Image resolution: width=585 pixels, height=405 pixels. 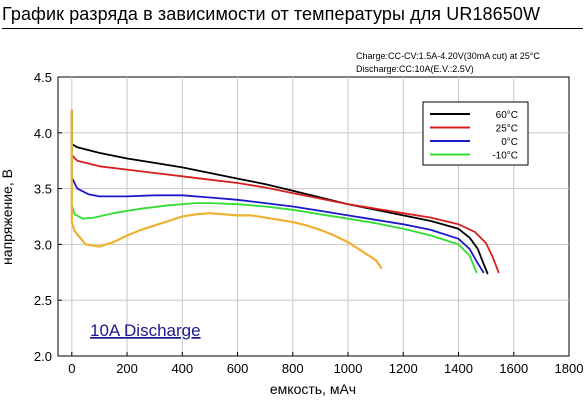 What do you see at coordinates (569, 368) in the screenshot?
I see `x-tick-label: 1800` at bounding box center [569, 368].